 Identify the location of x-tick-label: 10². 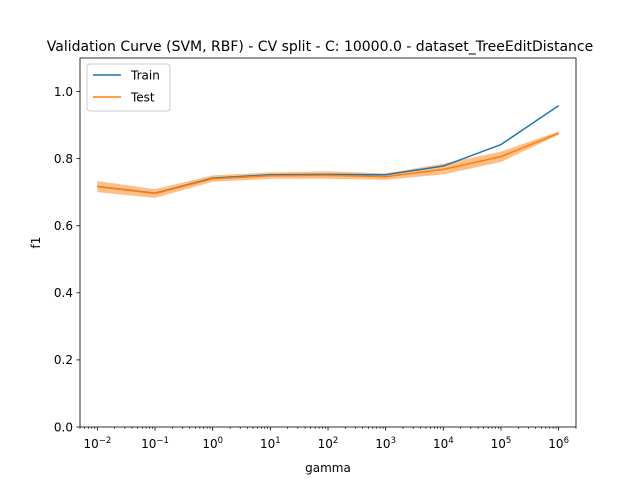
(328, 443).